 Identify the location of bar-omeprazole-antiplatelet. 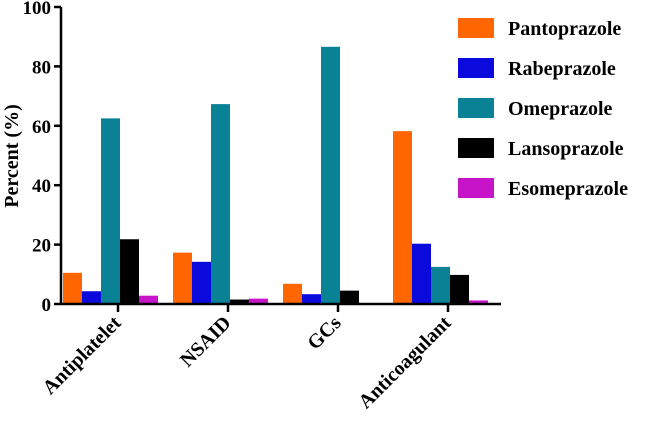
(110, 211).